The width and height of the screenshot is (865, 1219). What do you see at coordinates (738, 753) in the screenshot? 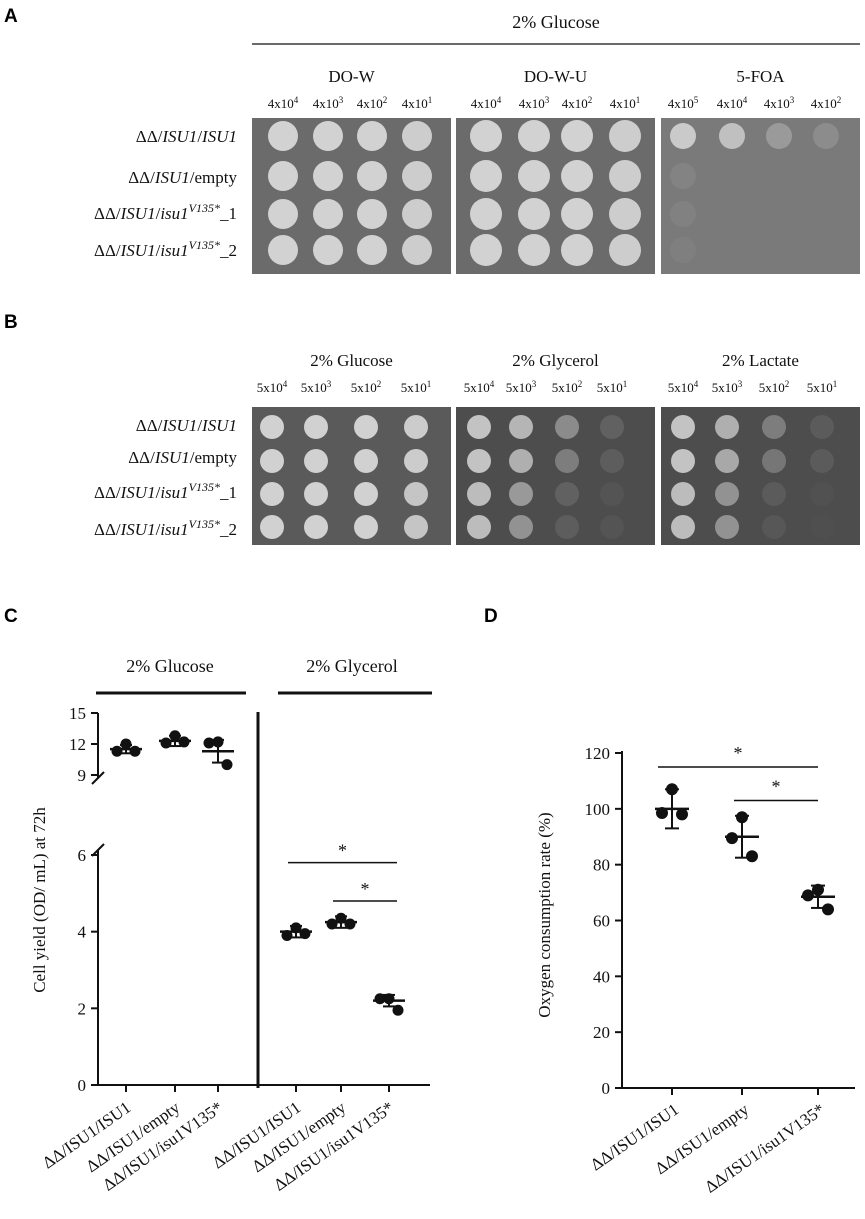
I see `significance-star: *` at bounding box center [738, 753].